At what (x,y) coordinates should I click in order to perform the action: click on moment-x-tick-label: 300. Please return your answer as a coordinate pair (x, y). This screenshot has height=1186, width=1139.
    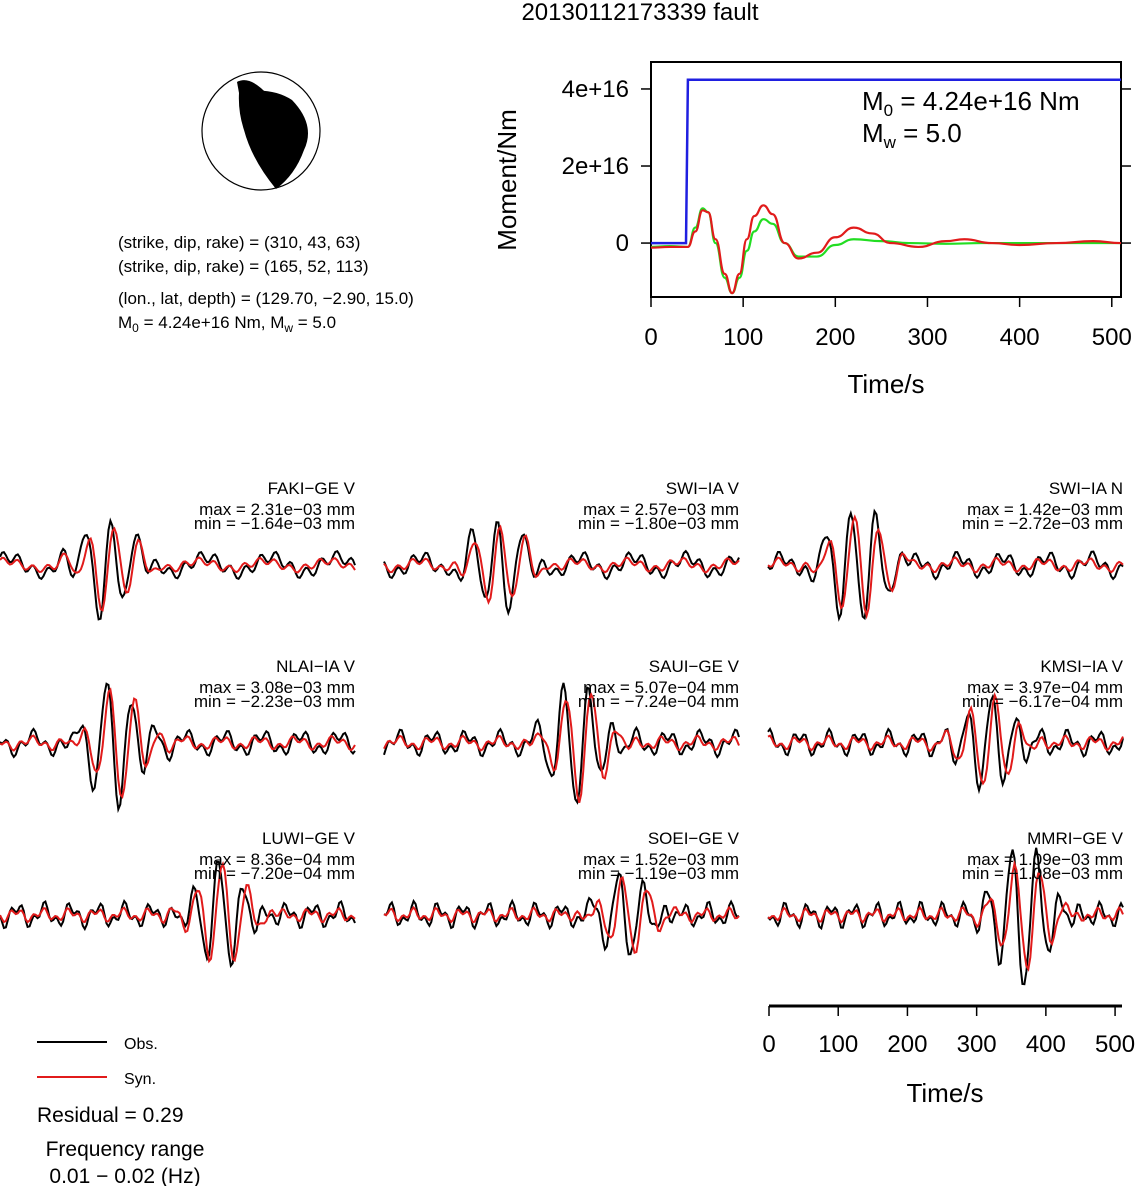
    Looking at the image, I should click on (927, 337).